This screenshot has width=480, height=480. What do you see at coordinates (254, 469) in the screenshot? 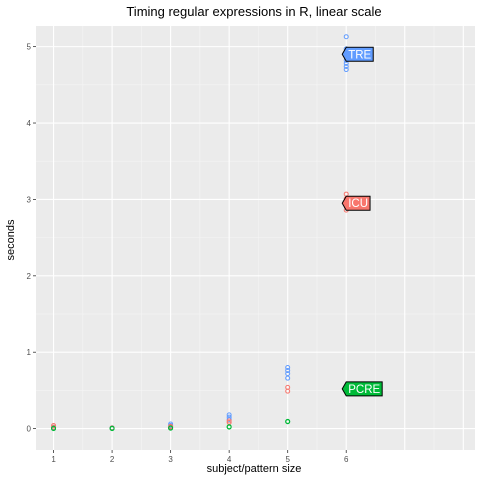
I see `x-axis-title: subject/pattern size` at bounding box center [254, 469].